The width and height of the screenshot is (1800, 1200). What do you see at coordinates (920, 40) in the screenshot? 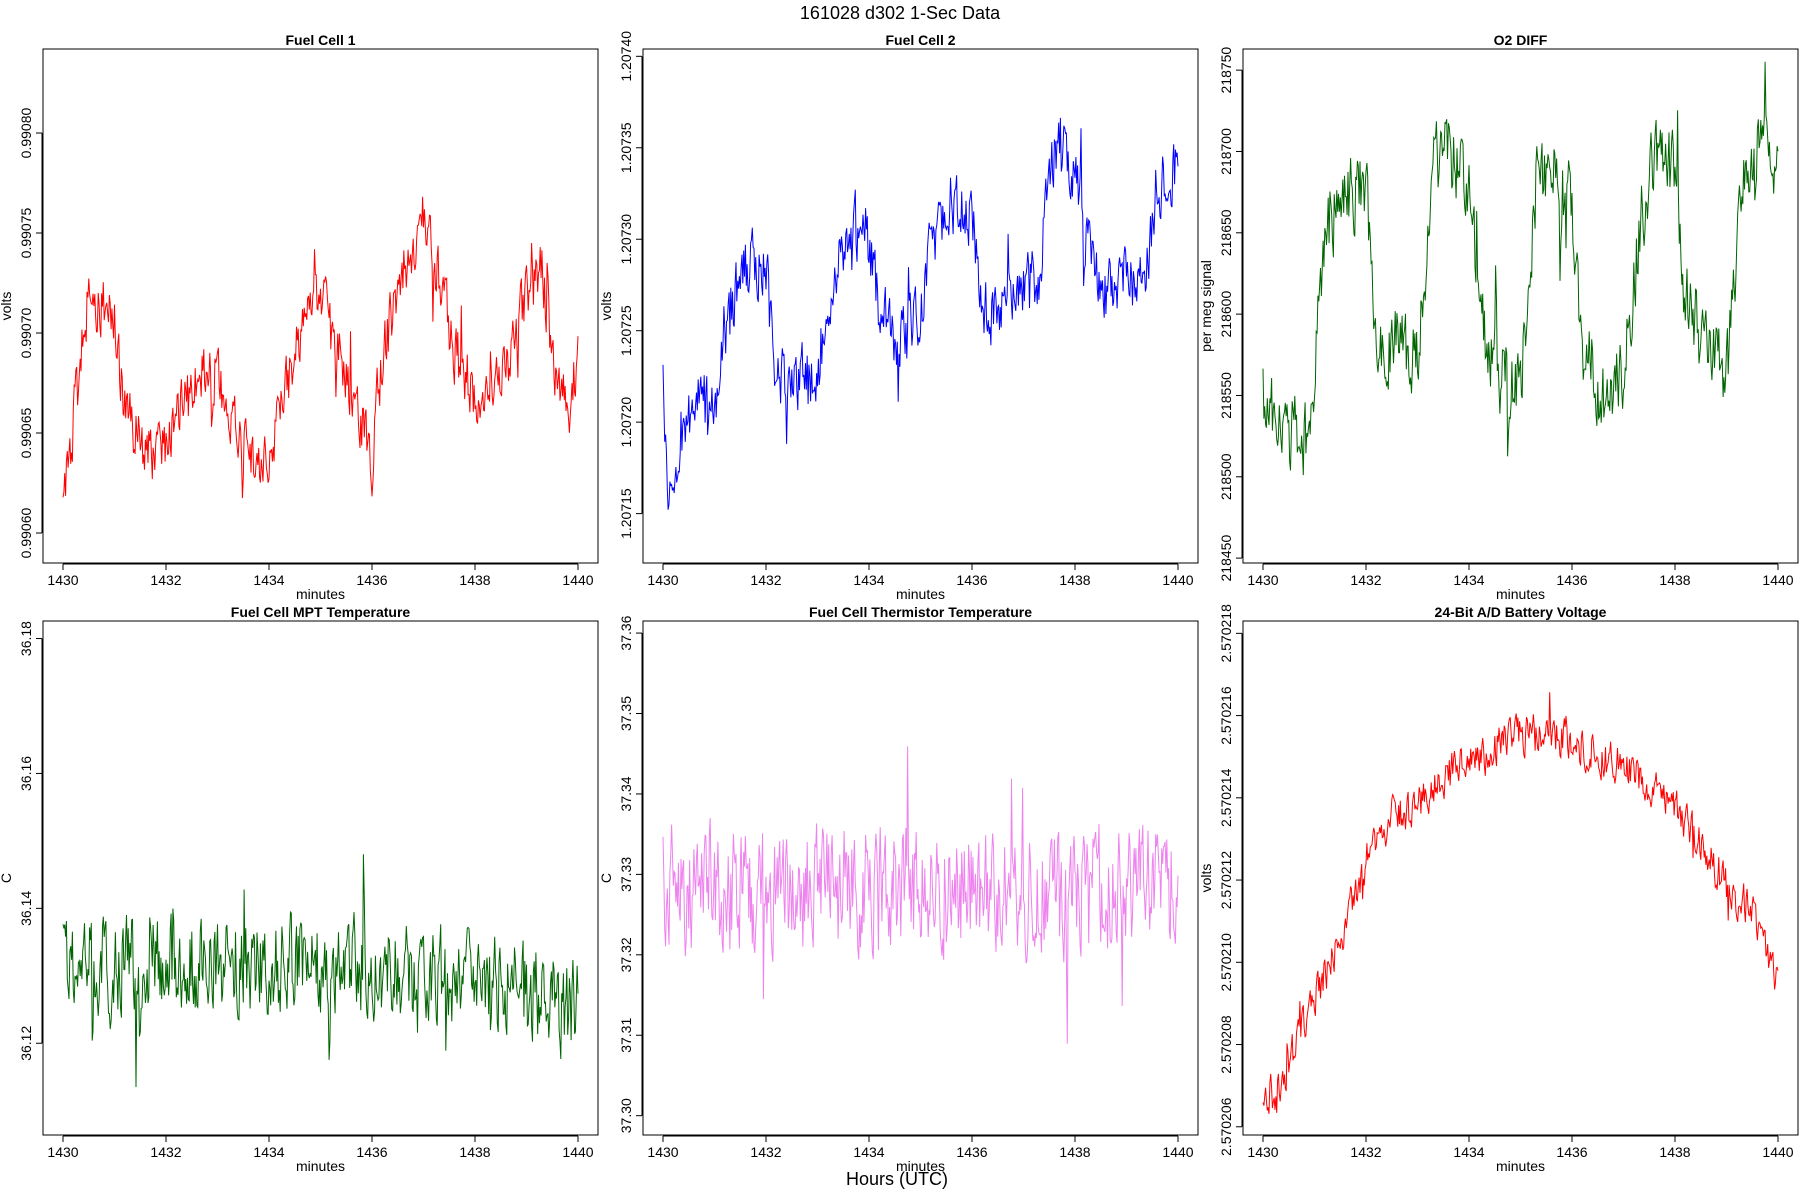
I see `panel-title: Fuel Cell 2` at bounding box center [920, 40].